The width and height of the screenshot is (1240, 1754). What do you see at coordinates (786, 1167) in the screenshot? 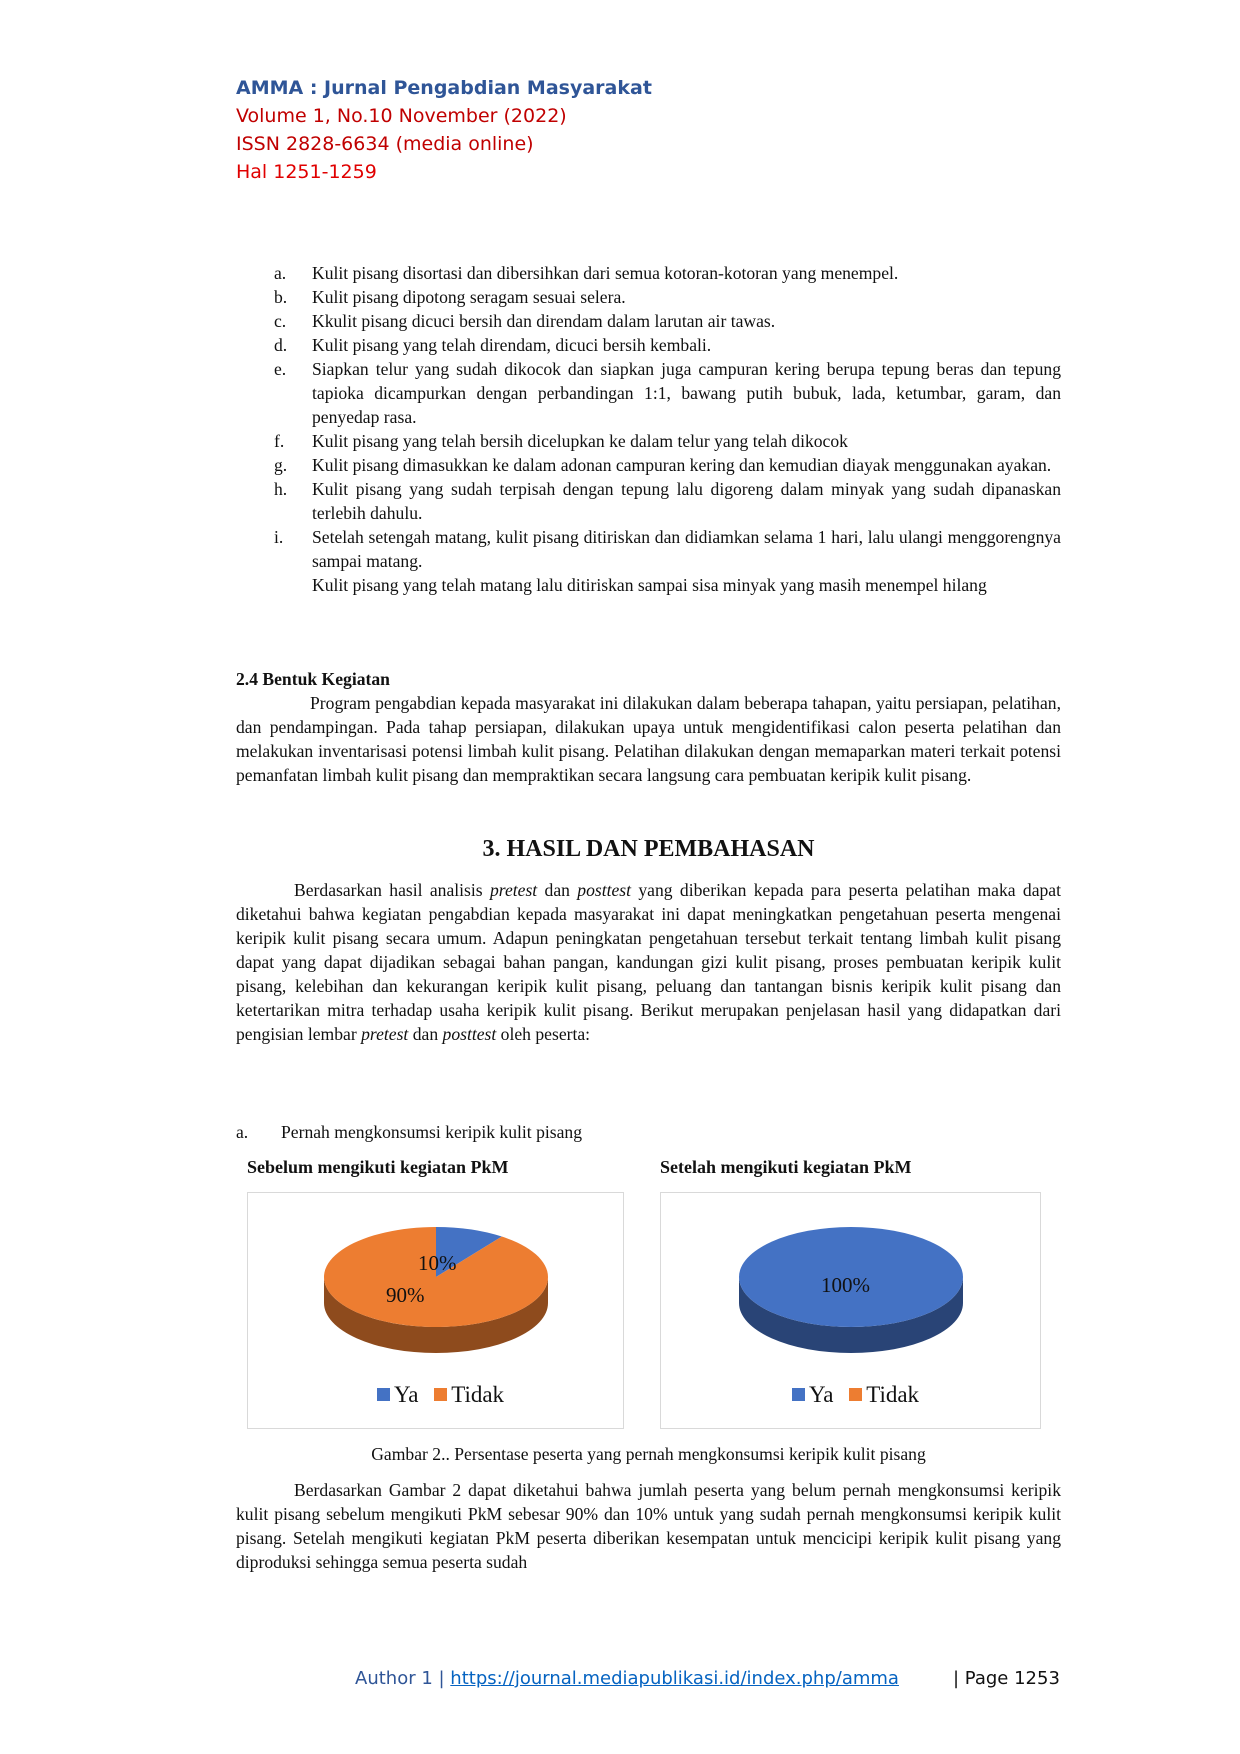
I see `chart-title: Setelah mengikuti kegiatan PkM` at bounding box center [786, 1167].